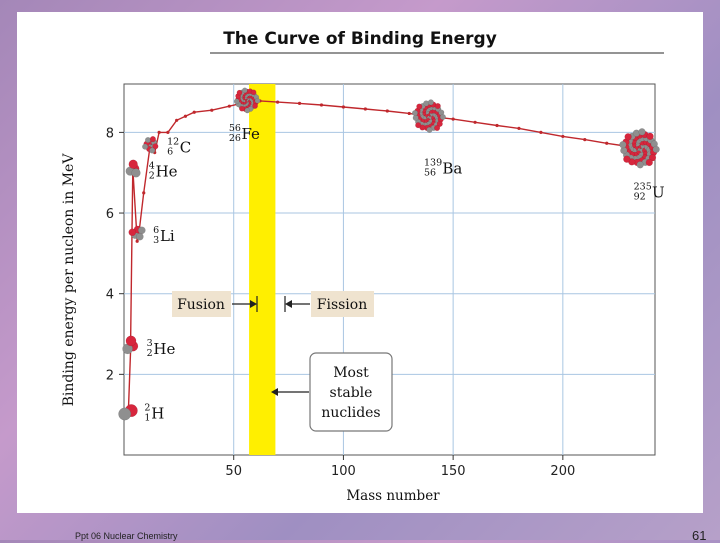  I want to click on fusion-label: Fusion, so click(201, 305).